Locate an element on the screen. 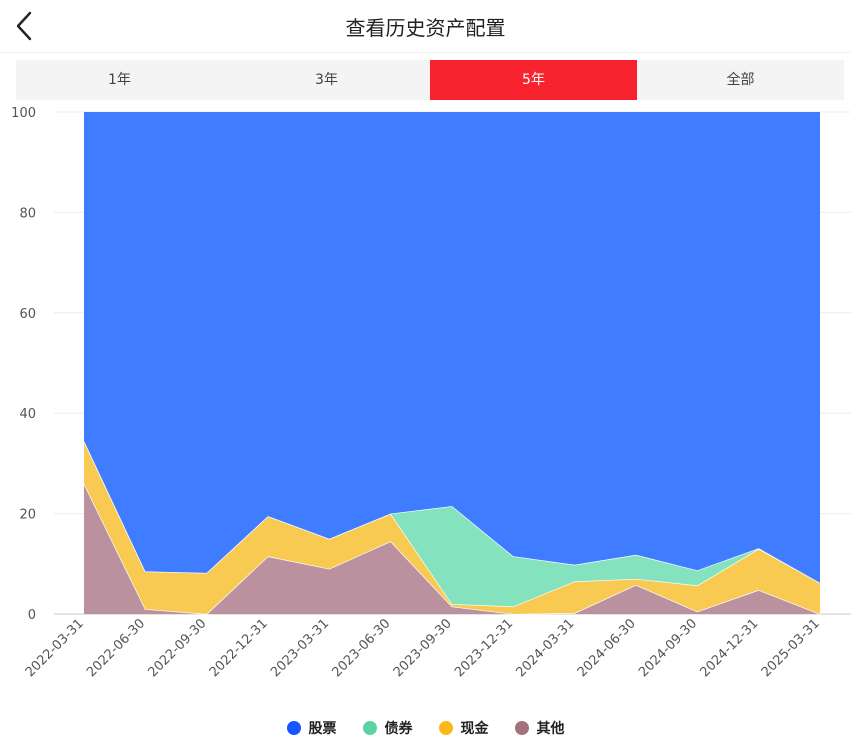 This screenshot has width=851, height=744. legend-label-bond: 债券 is located at coordinates (398, 729).